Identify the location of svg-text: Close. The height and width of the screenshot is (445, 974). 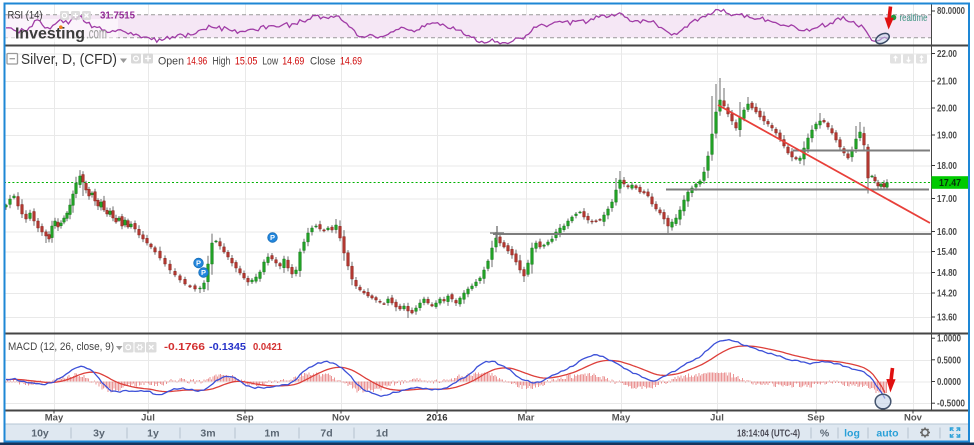
(323, 61).